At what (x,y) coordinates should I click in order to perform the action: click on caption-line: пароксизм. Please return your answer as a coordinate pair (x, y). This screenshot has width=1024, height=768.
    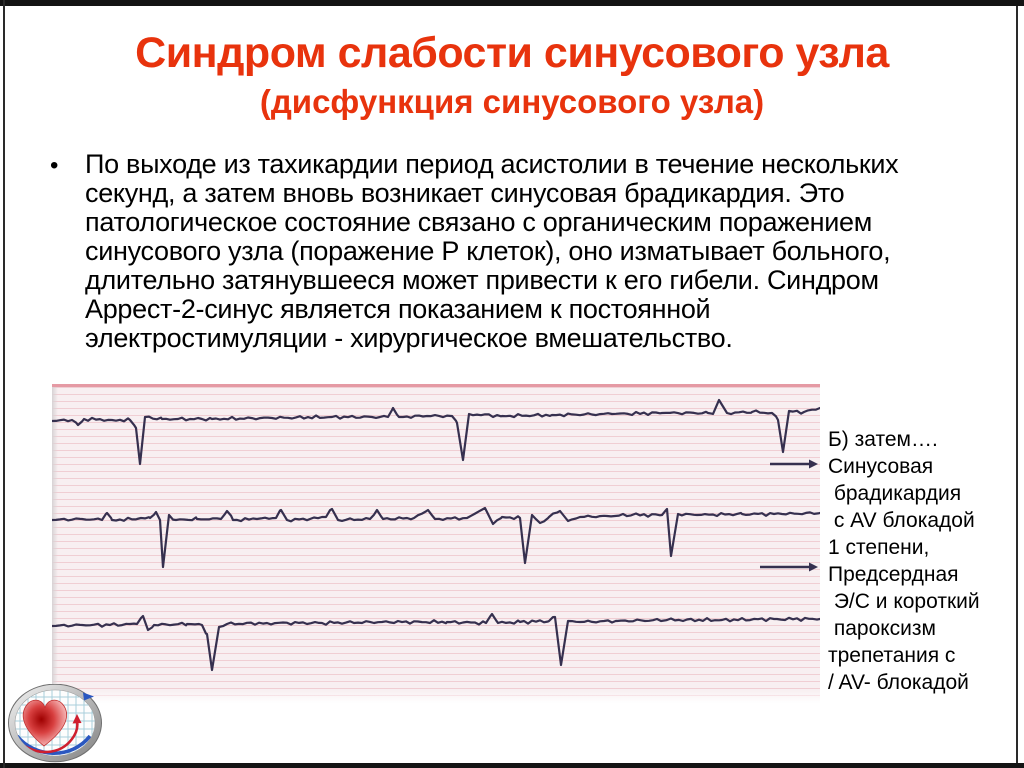
    Looking at the image, I should click on (882, 628).